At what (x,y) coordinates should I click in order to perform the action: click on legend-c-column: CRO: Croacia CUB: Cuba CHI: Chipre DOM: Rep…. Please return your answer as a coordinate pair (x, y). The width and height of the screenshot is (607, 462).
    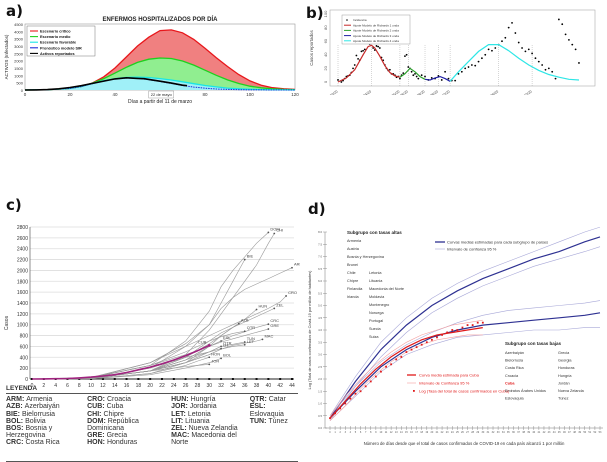
    Looking at the image, I should click on (129, 421).